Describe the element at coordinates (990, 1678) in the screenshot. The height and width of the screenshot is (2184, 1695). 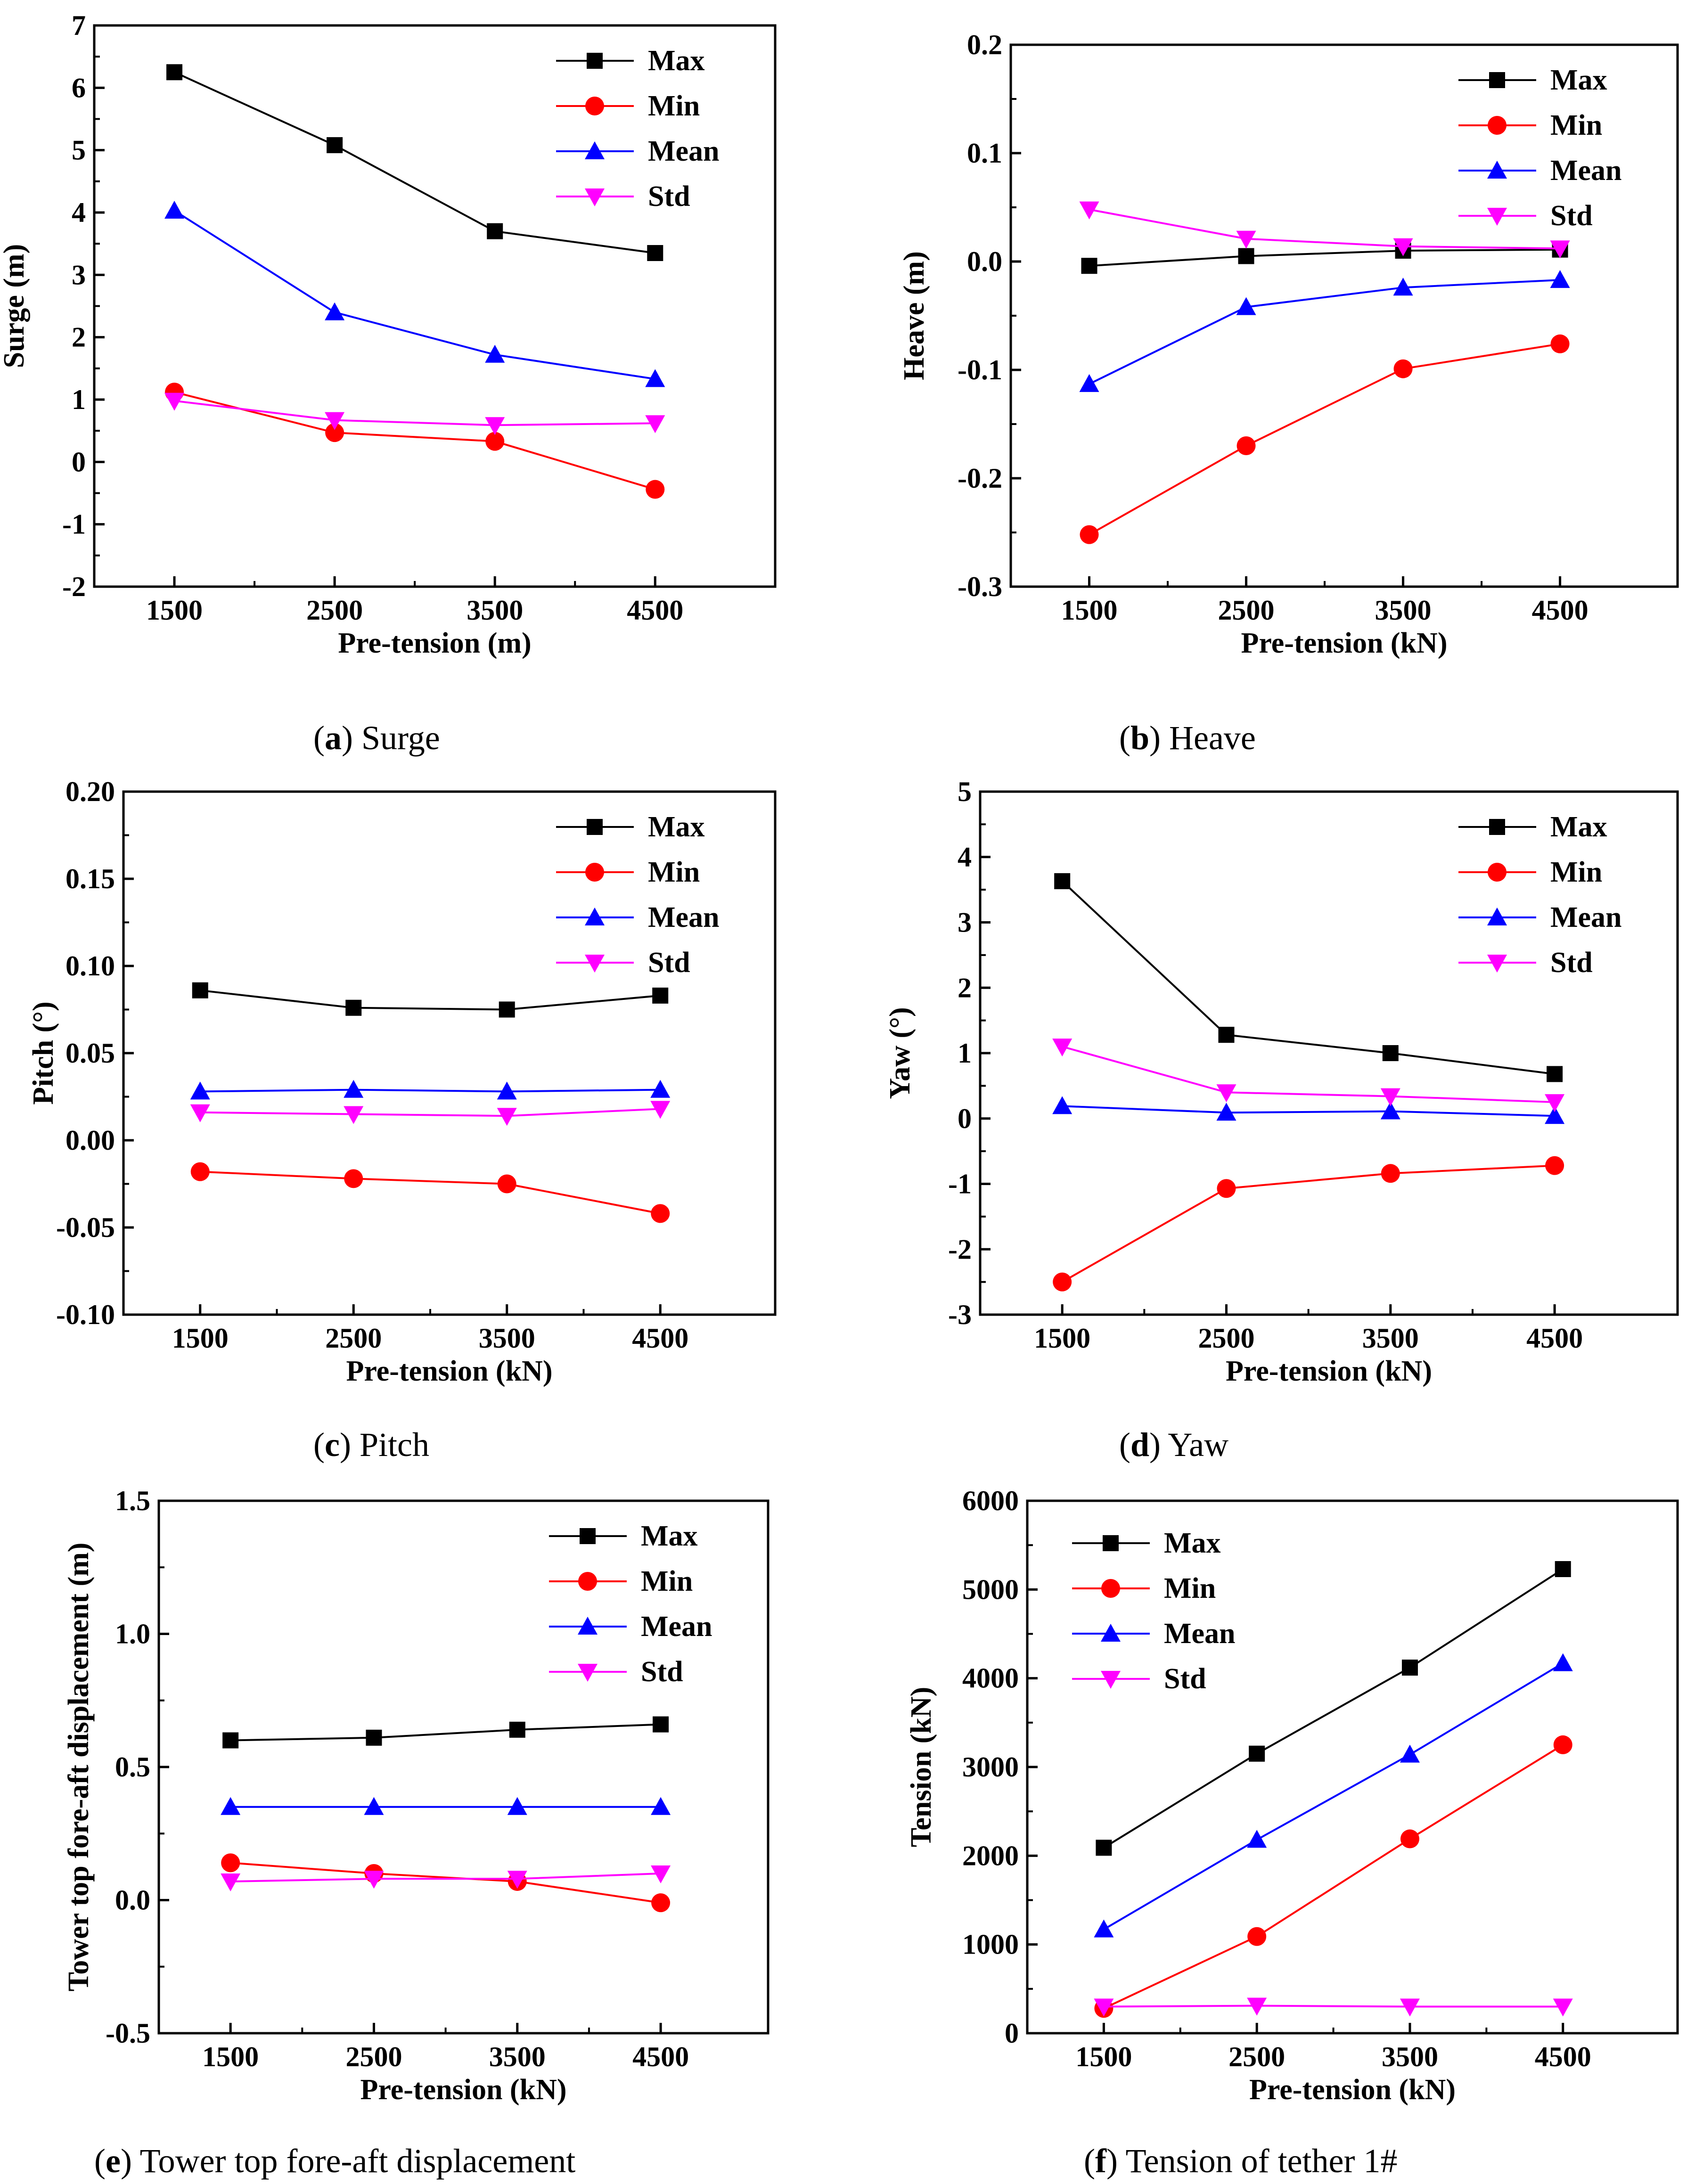
I see `y-tick-label: 4000` at that location.